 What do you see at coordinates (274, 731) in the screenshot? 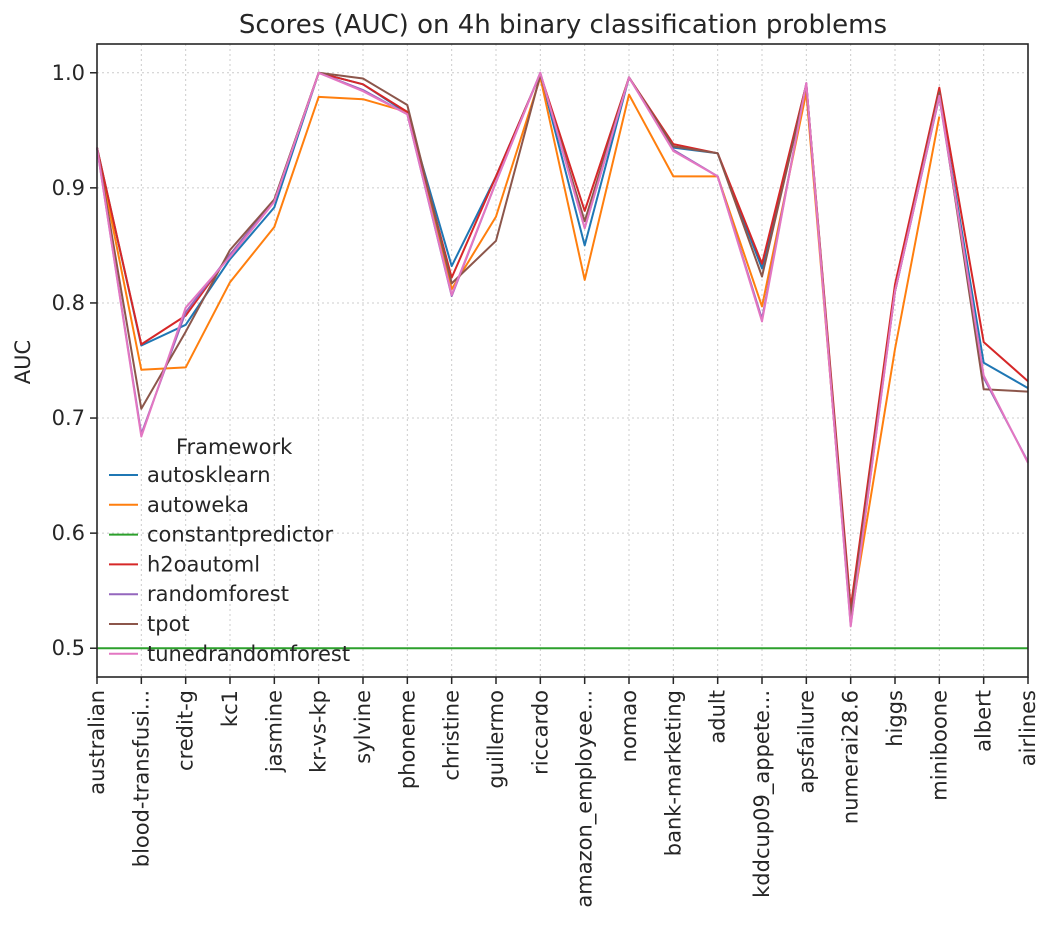
I see `x-tick-label: jasmine` at bounding box center [274, 731].